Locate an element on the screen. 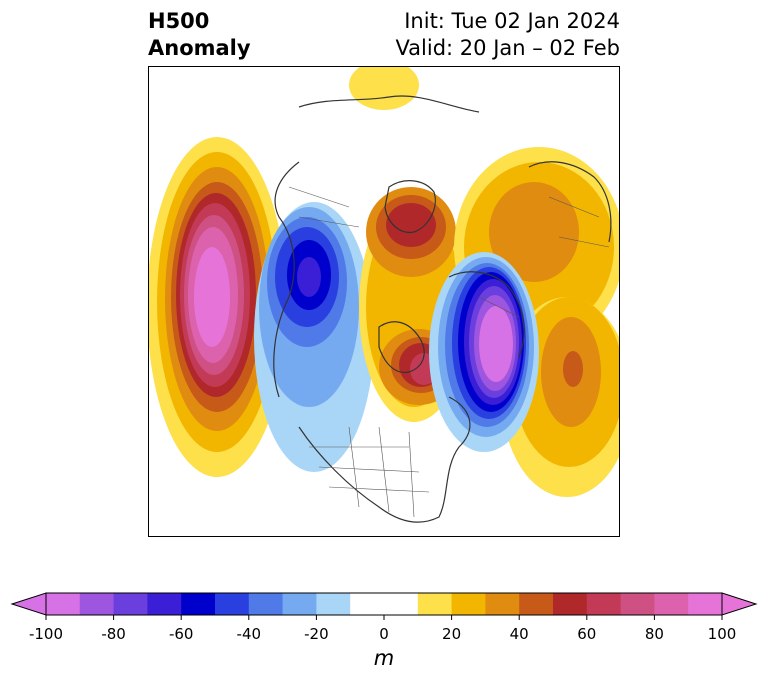 The width and height of the screenshot is (768, 684). pacific-ridge is located at coordinates (218, 307).